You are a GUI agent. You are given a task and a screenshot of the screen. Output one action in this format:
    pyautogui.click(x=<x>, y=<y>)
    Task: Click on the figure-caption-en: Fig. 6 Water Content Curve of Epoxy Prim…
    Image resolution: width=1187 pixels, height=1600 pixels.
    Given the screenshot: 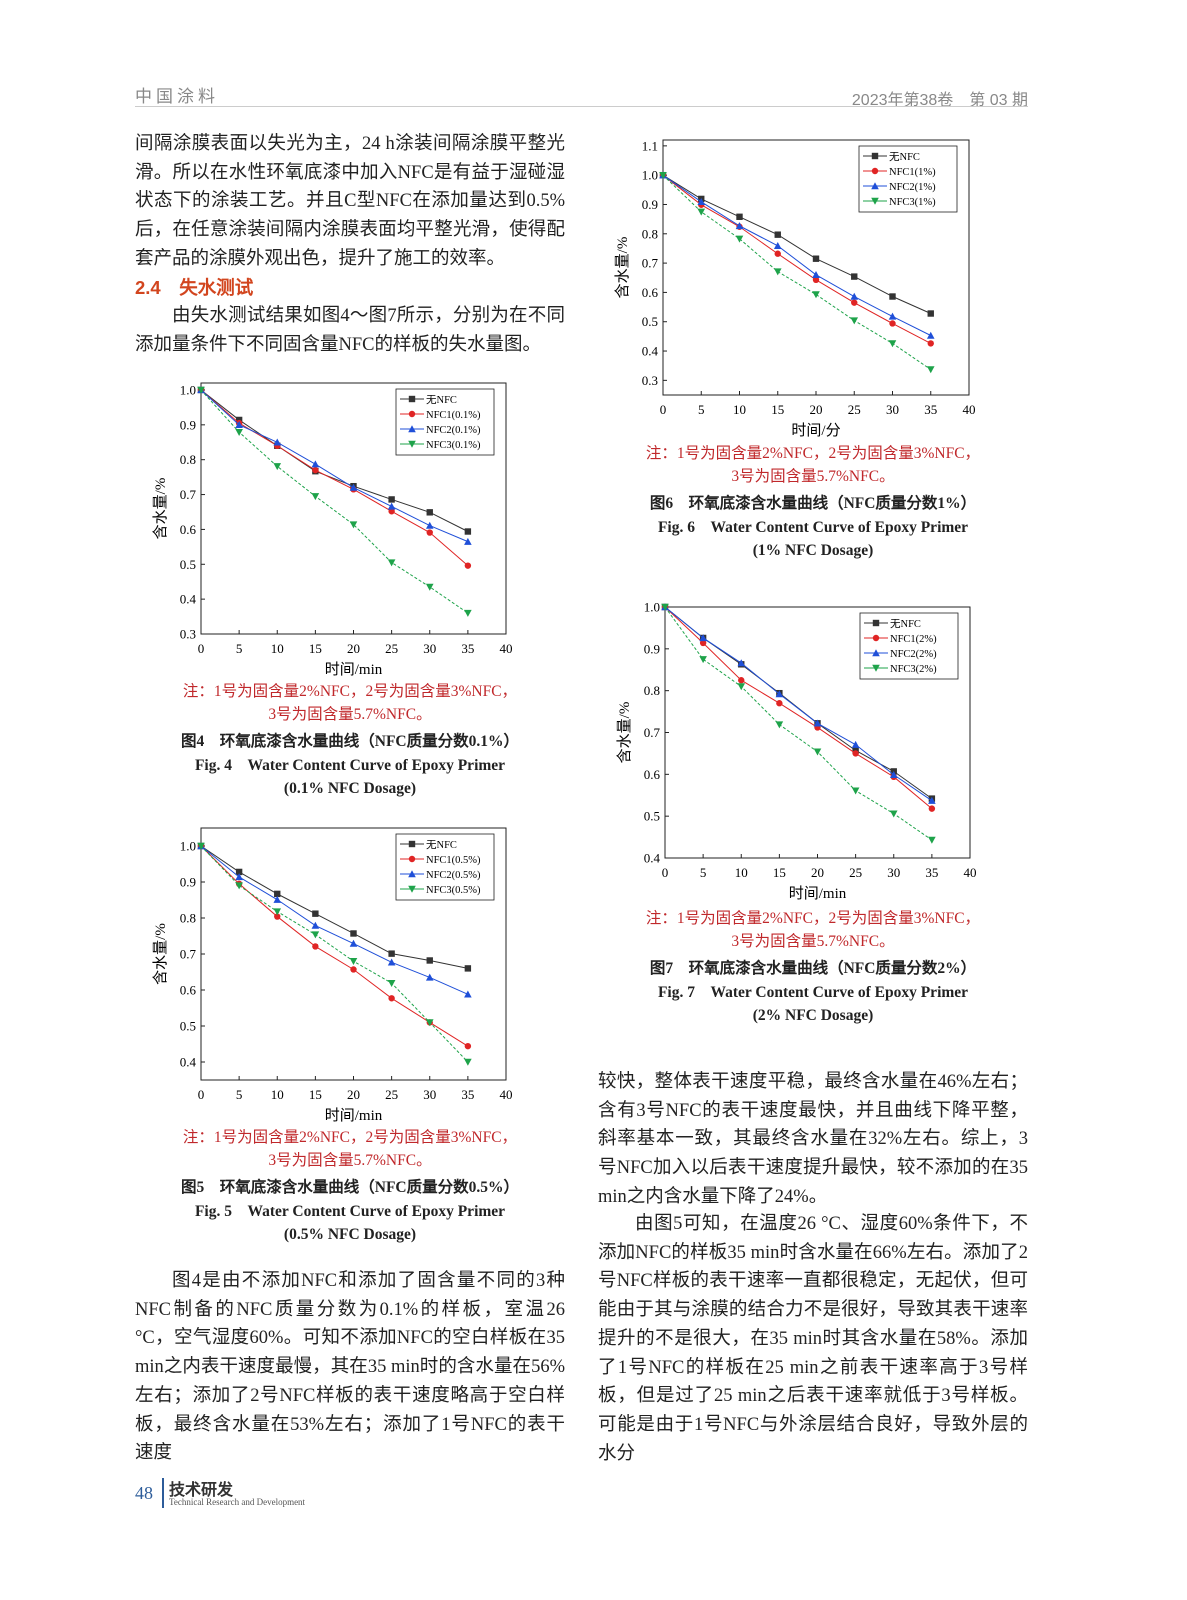 What is the action you would take?
    pyautogui.click(x=813, y=527)
    